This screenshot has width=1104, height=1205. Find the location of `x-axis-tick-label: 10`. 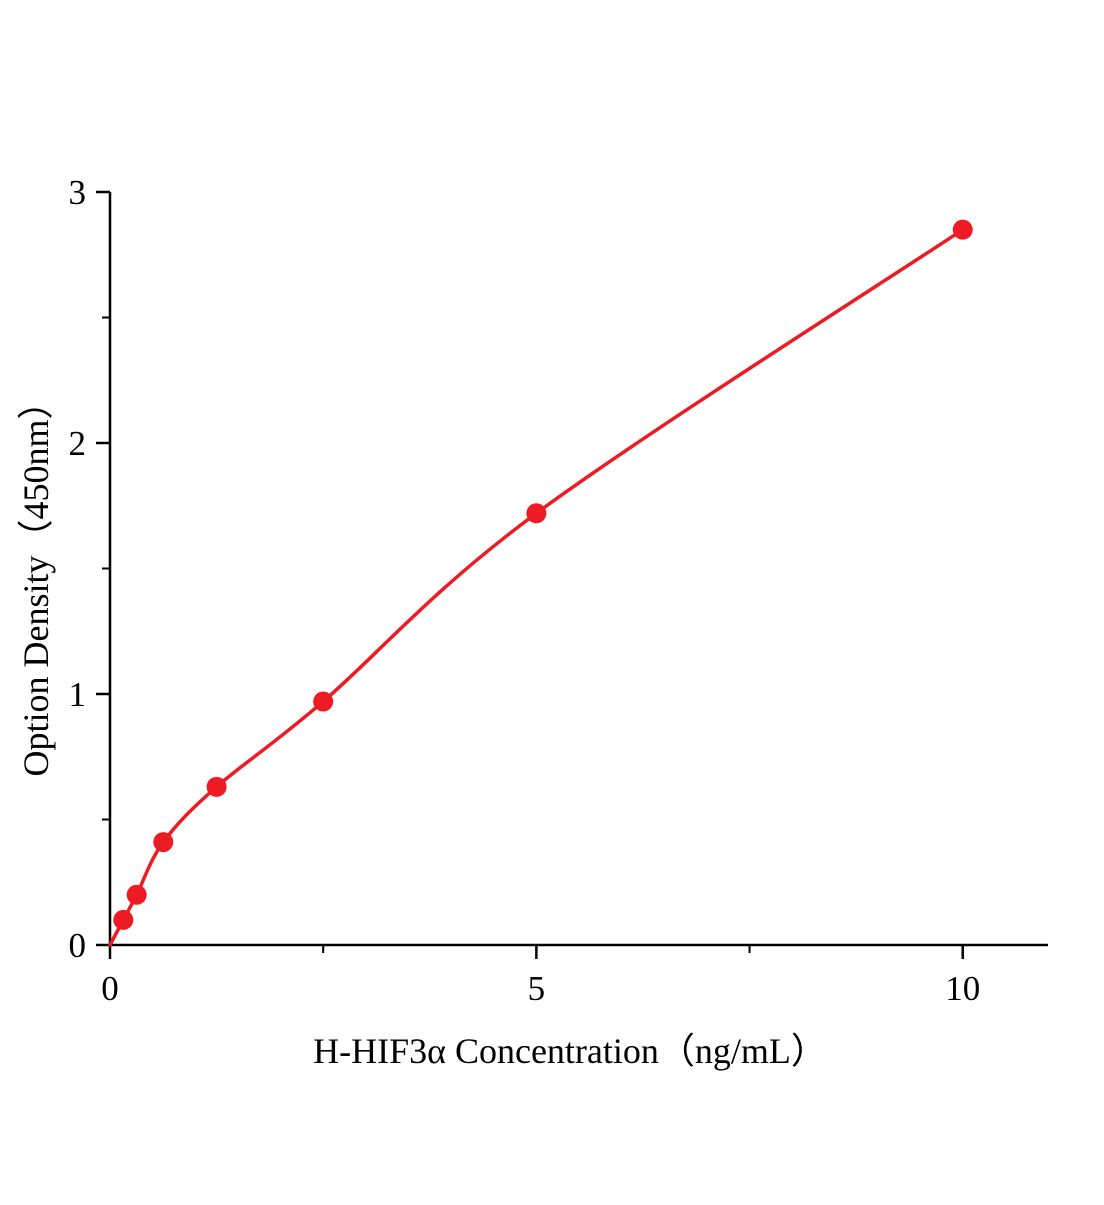

x-axis-tick-label: 10 is located at coordinates (962, 988).